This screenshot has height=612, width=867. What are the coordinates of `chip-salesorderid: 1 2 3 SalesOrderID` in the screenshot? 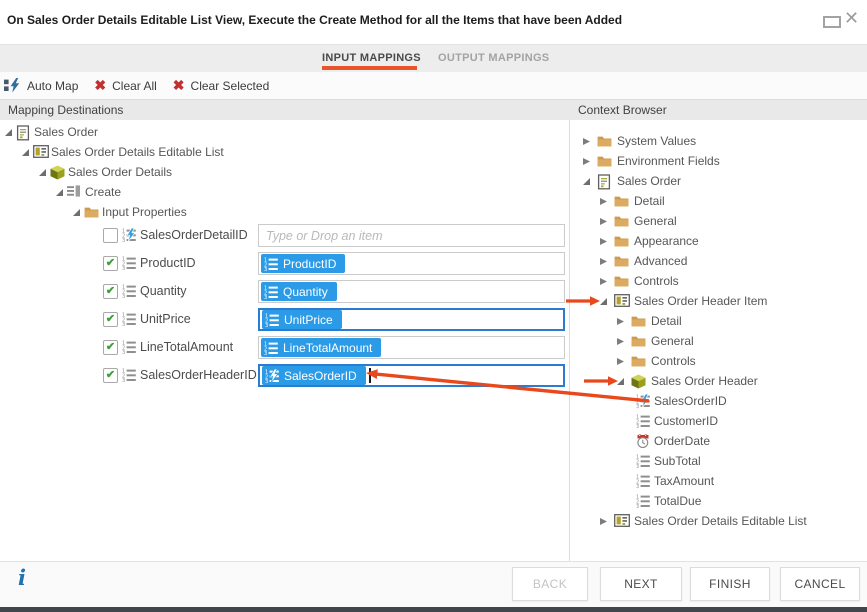 It's located at (314, 375).